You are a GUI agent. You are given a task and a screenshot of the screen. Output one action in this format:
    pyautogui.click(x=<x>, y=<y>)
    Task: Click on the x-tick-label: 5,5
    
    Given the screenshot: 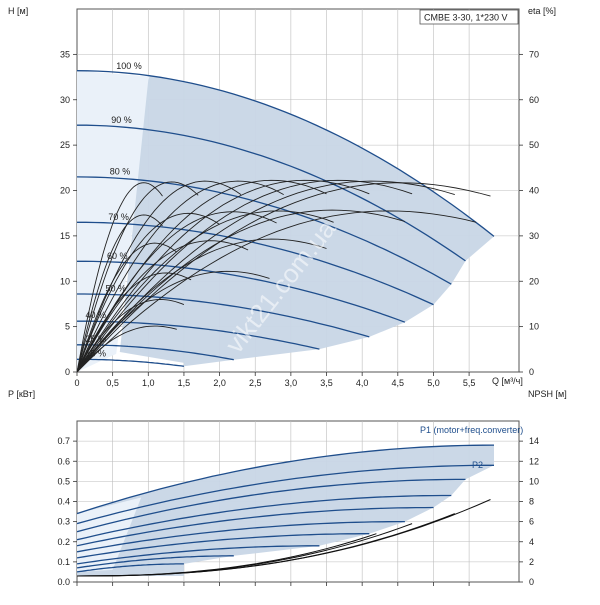 What is the action you would take?
    pyautogui.click(x=469, y=383)
    